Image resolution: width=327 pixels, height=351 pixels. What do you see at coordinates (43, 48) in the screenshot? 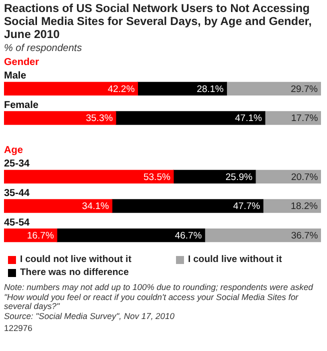
I see `chart-subtitle: % of respondents` at bounding box center [43, 48].